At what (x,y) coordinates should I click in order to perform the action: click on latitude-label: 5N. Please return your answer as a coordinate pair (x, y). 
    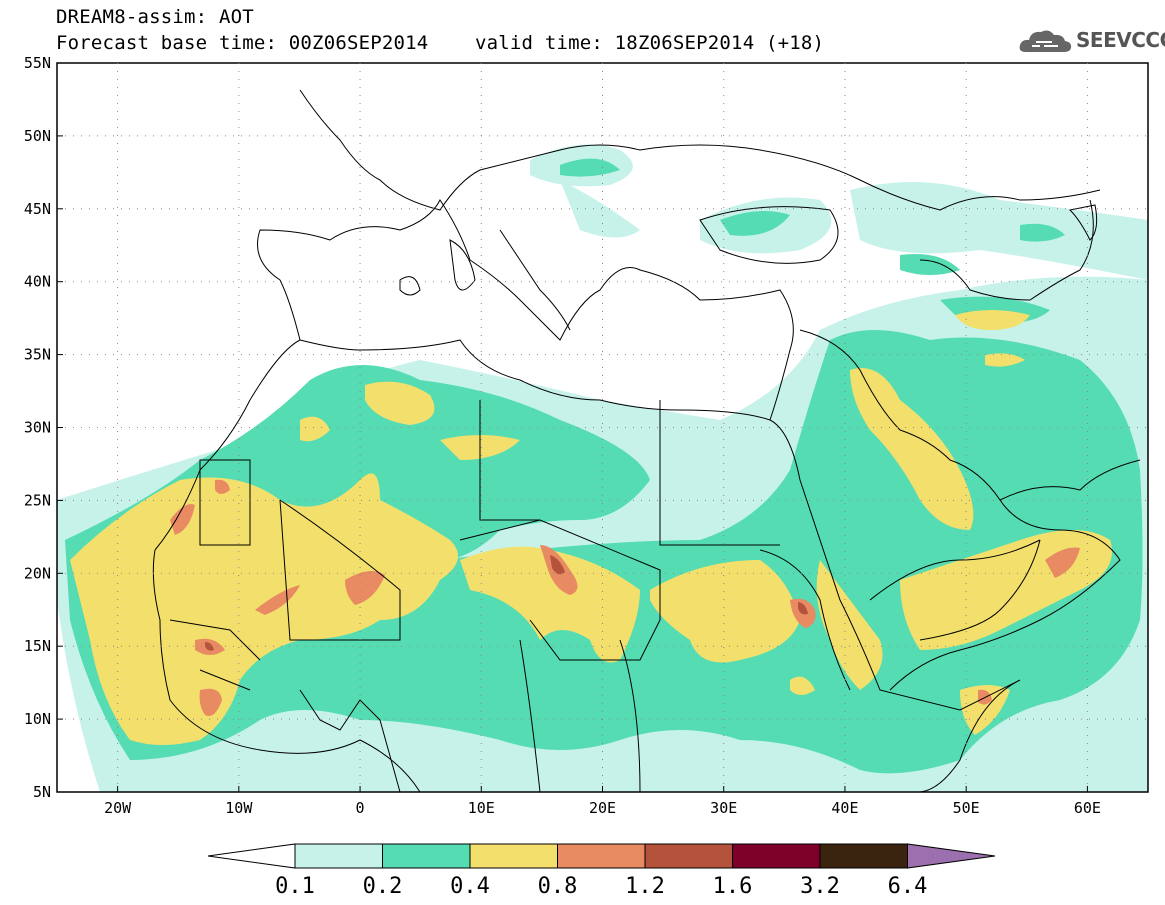
    Looking at the image, I should click on (42, 792).